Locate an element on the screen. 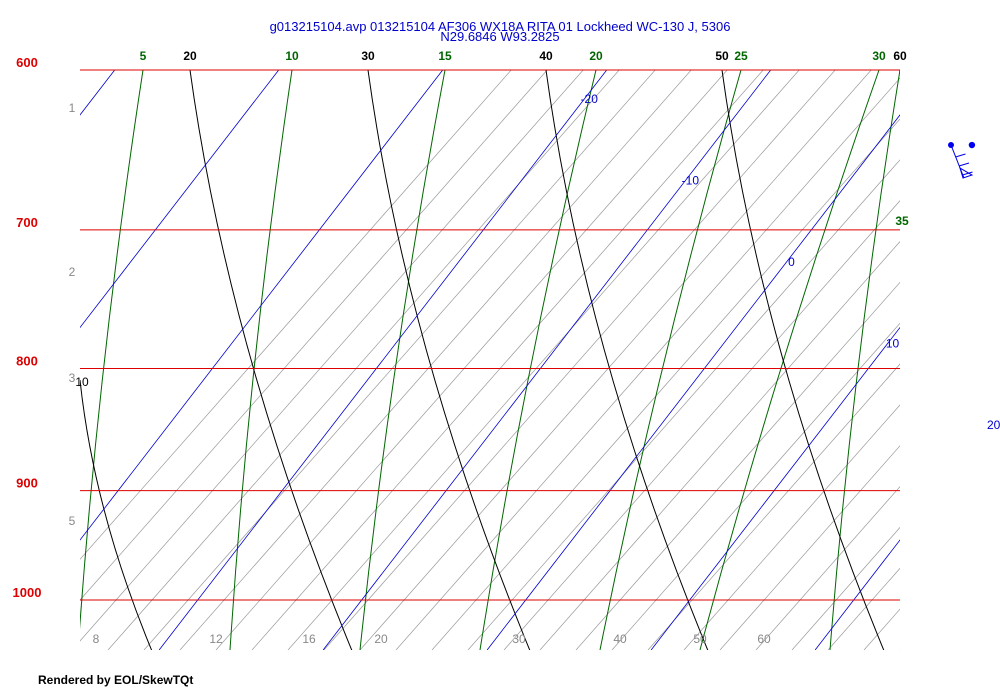 Image resolution: width=1000 pixels, height=700 pixels. mixing-ratio-label: 40 is located at coordinates (620, 639).